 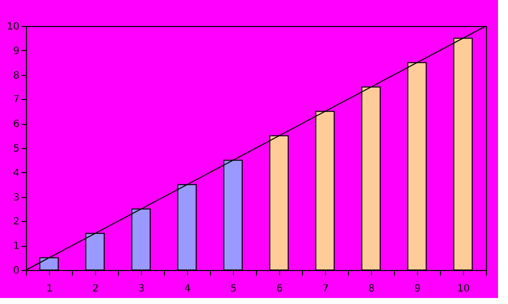 I want to click on x-tick-label: 10, so click(x=463, y=289).